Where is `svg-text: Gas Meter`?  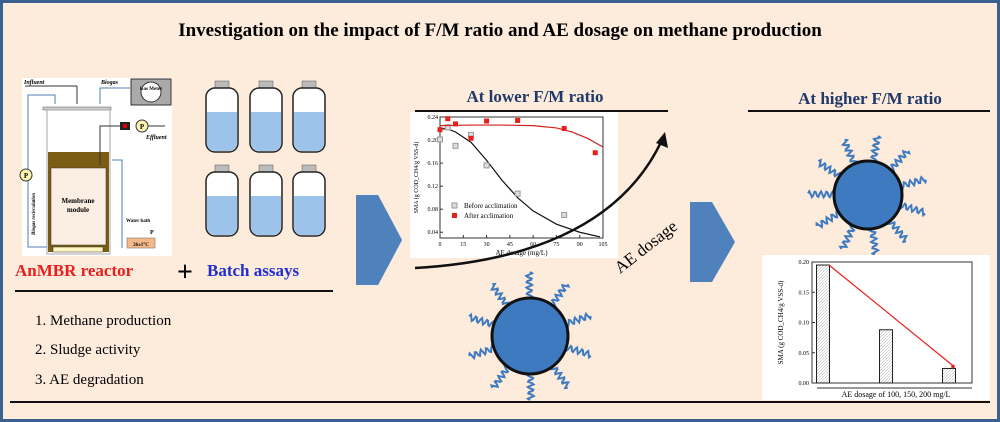
svg-text: Gas Meter is located at coordinates (151, 89).